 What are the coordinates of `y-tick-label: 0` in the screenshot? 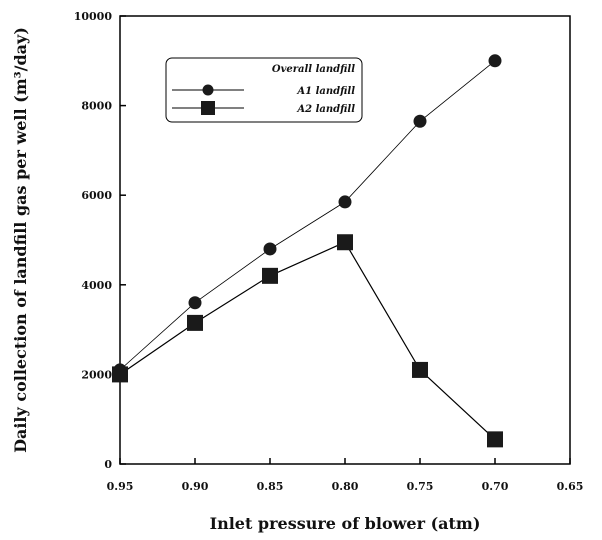 It's located at (108, 464).